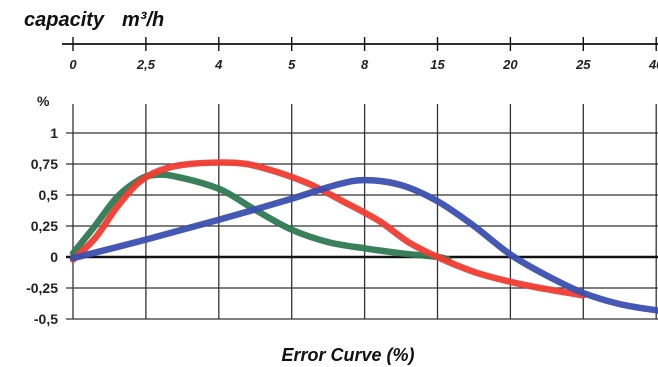 This screenshot has width=658, height=367. What do you see at coordinates (653, 64) in the screenshot?
I see `top-tick-label: 40` at bounding box center [653, 64].